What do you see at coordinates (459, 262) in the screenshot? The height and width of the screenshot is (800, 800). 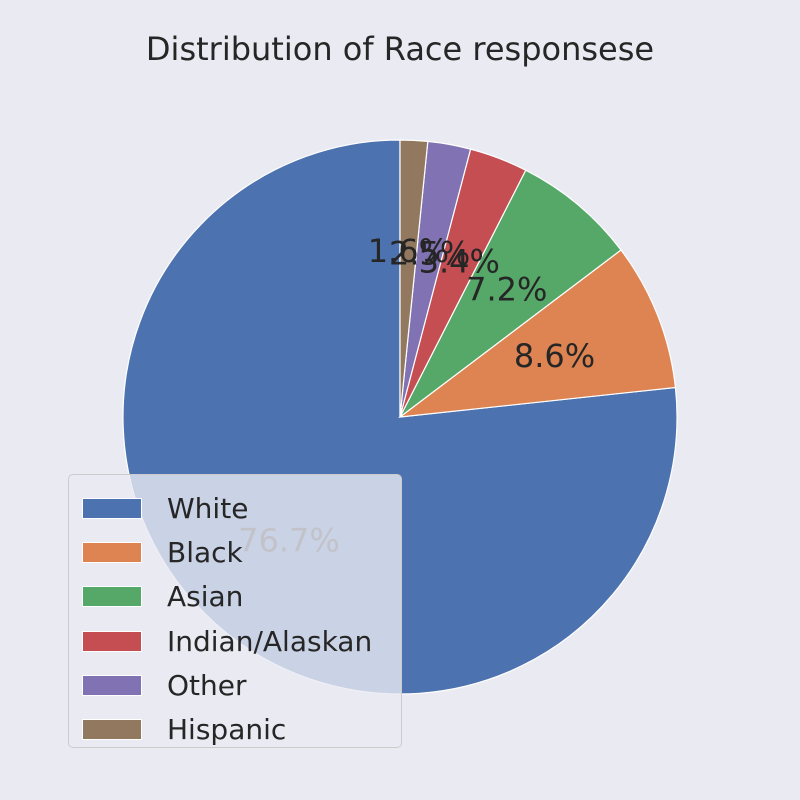 I see `percent-label-indian-alaskan: 3.4%` at bounding box center [459, 262].